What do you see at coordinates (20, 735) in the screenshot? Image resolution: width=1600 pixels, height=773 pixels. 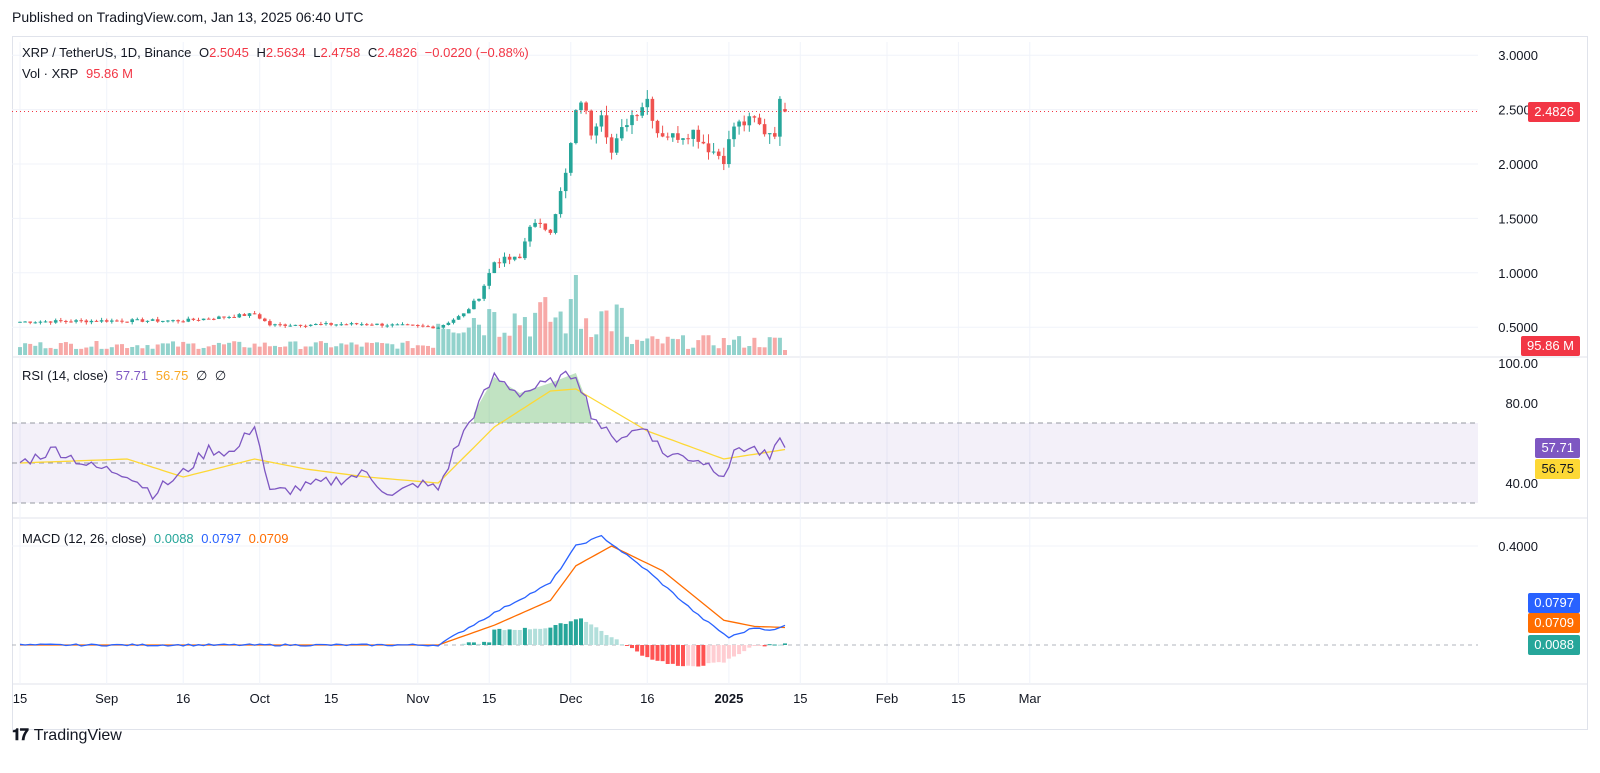 I see `tradingview-logo-icon: 𝟏𝟕` at bounding box center [20, 735].